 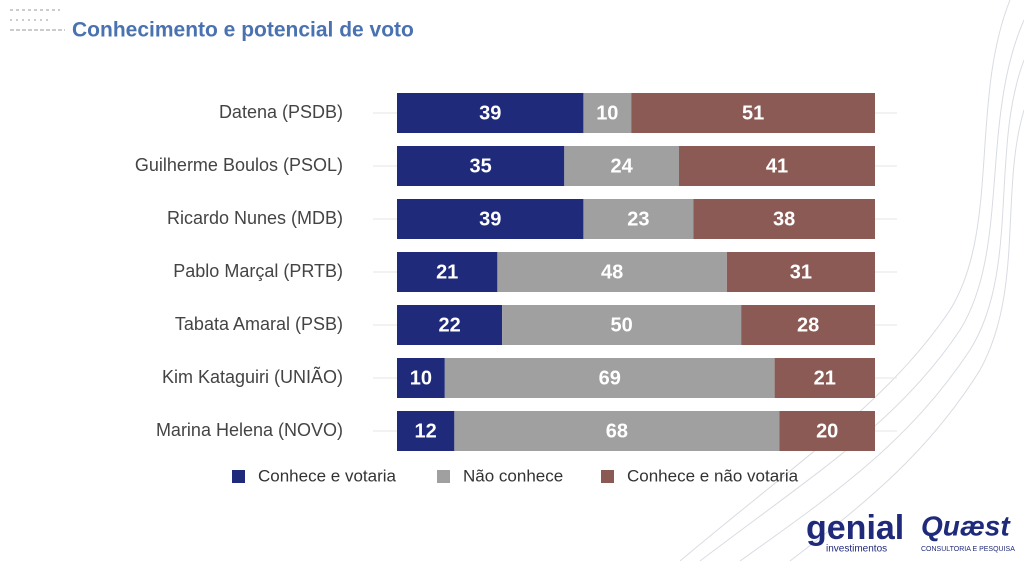 What do you see at coordinates (855, 528) in the screenshot?
I see `logo-text: genial` at bounding box center [855, 528].